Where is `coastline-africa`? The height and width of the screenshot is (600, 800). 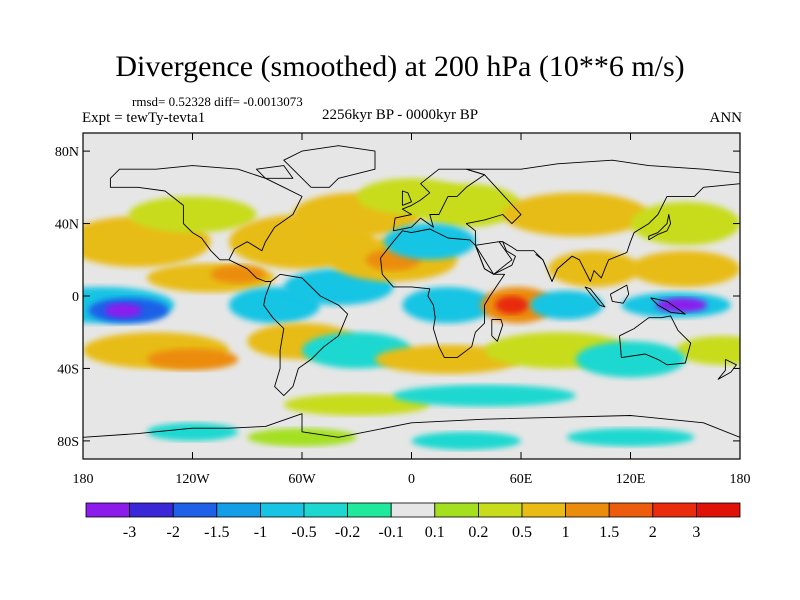
coastline-africa is located at coordinates (443, 293).